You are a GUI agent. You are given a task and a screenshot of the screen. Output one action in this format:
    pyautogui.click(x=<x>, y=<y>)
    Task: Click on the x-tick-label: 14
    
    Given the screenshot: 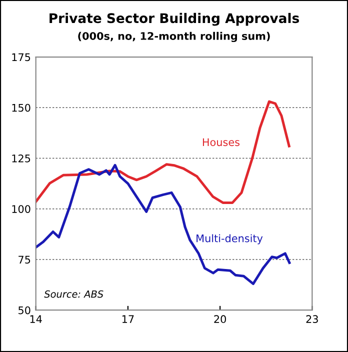 What is the action you would take?
    pyautogui.click(x=36, y=319)
    